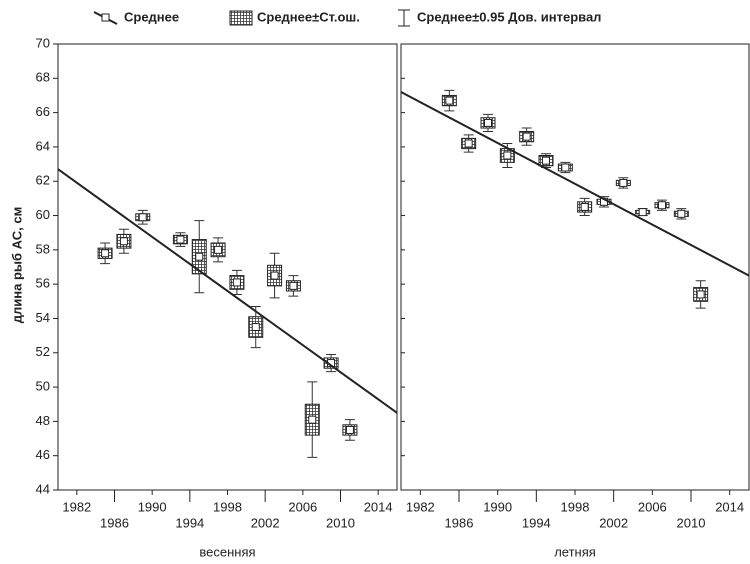  Describe the element at coordinates (241, 18) in the screenshot. I see `legend-se-symbol` at that location.